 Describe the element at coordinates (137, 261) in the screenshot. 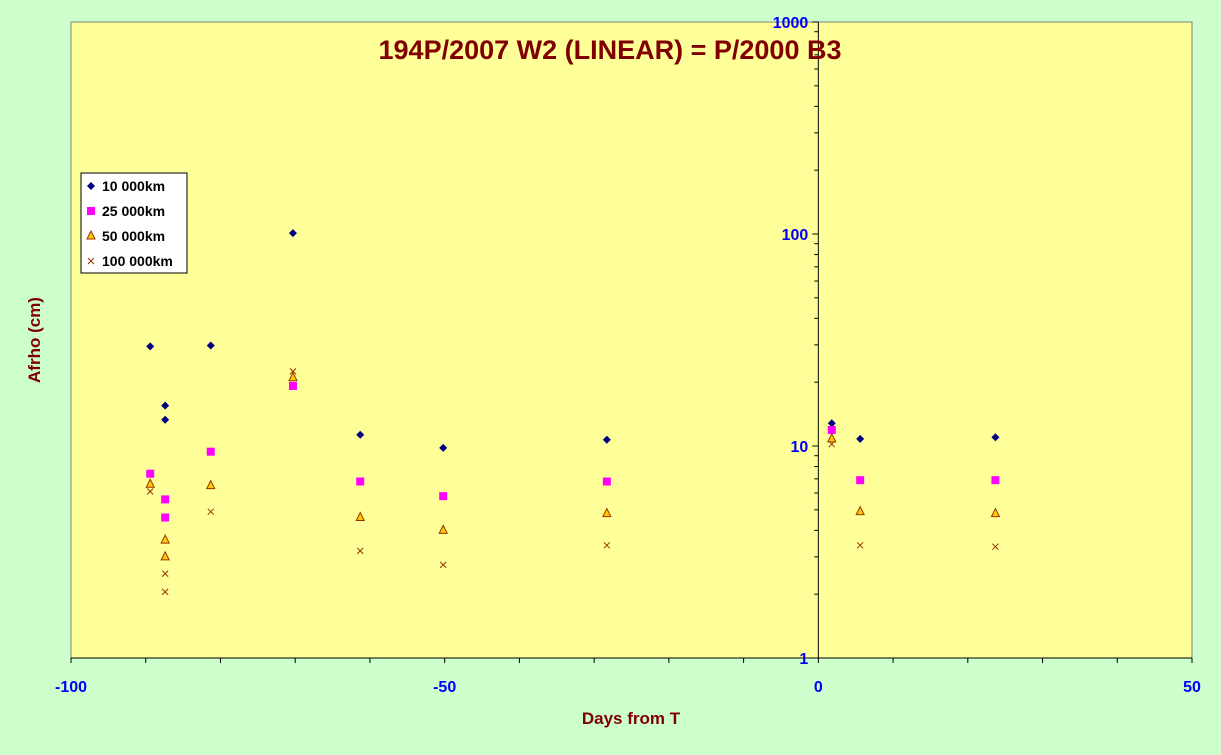

I see `legend-label: 100 000km` at that location.